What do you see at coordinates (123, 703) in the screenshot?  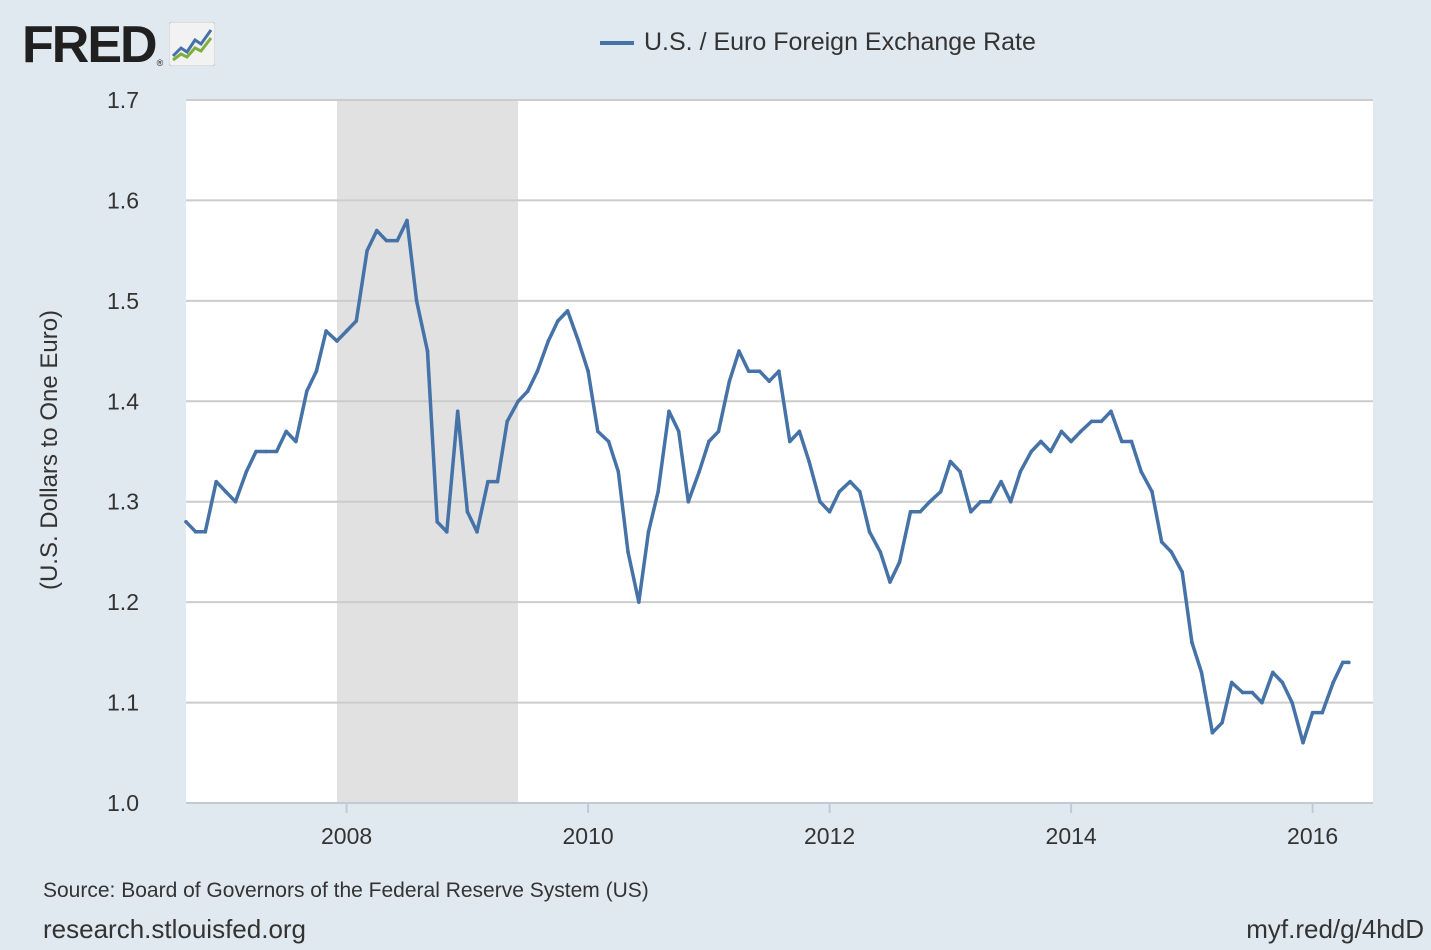 I see `y-tick-label: 1.1` at bounding box center [123, 703].